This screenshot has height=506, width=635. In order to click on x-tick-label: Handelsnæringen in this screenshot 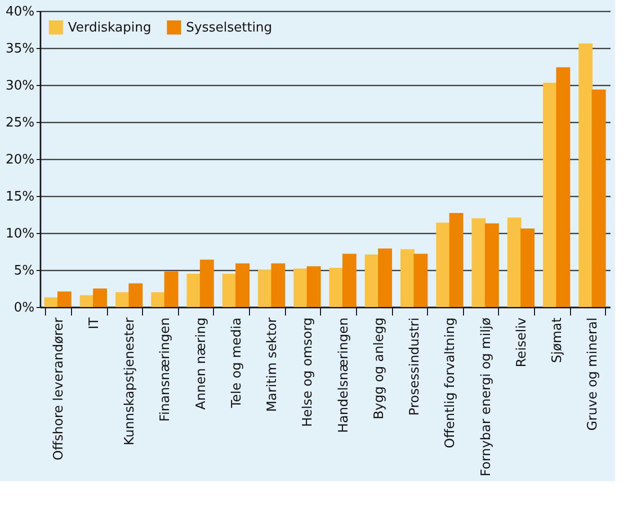, I will do `click(344, 375)`.